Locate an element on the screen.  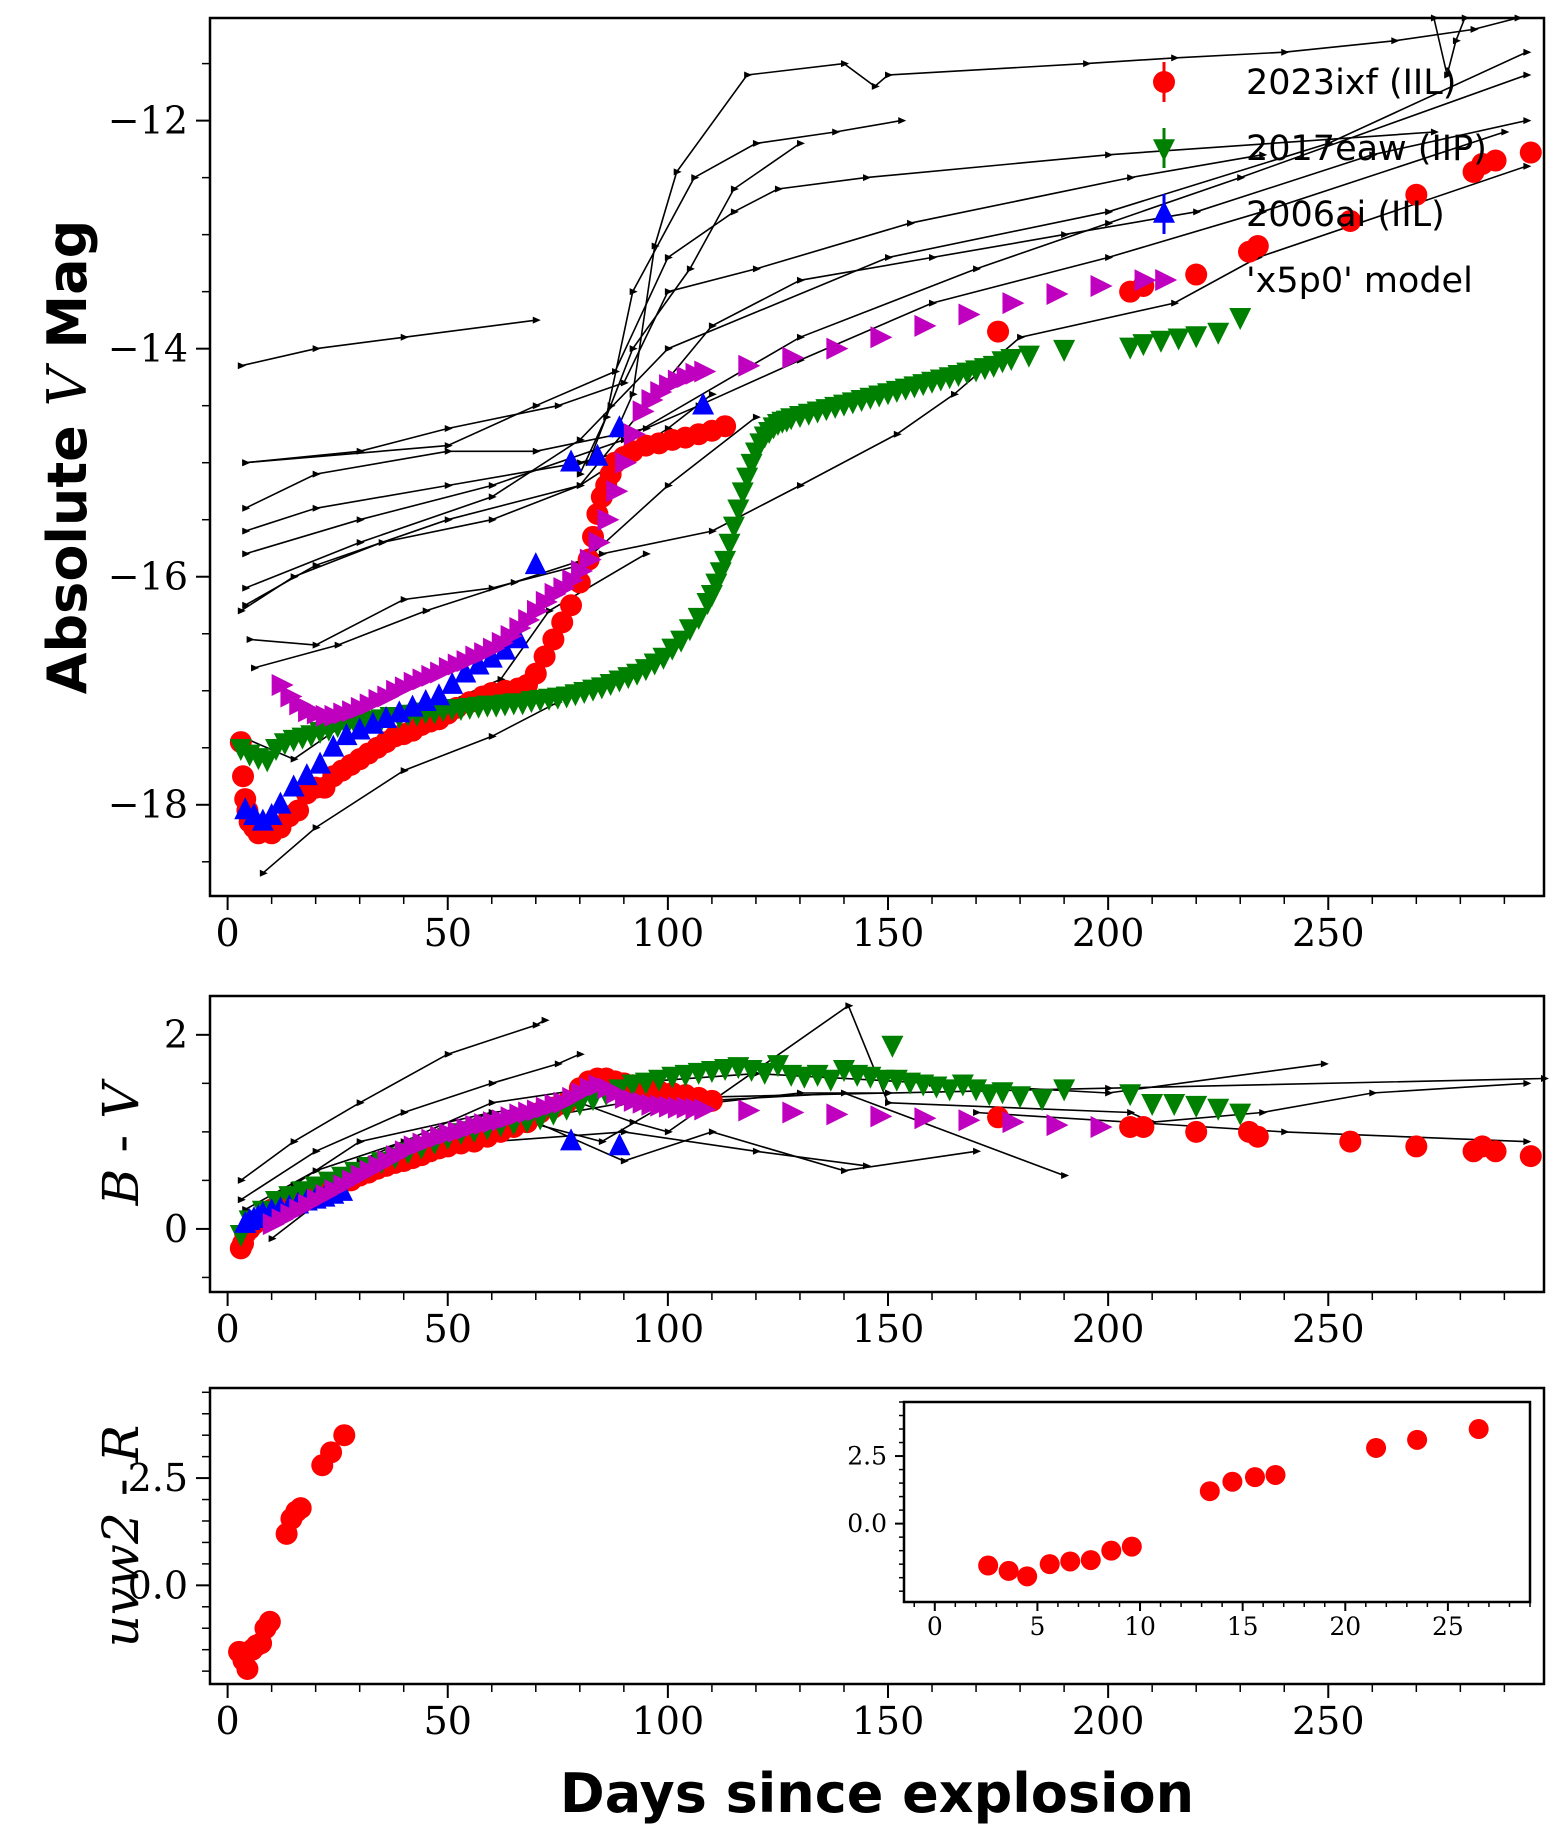
middle-sn2006ai-point is located at coordinates (571, 1139).